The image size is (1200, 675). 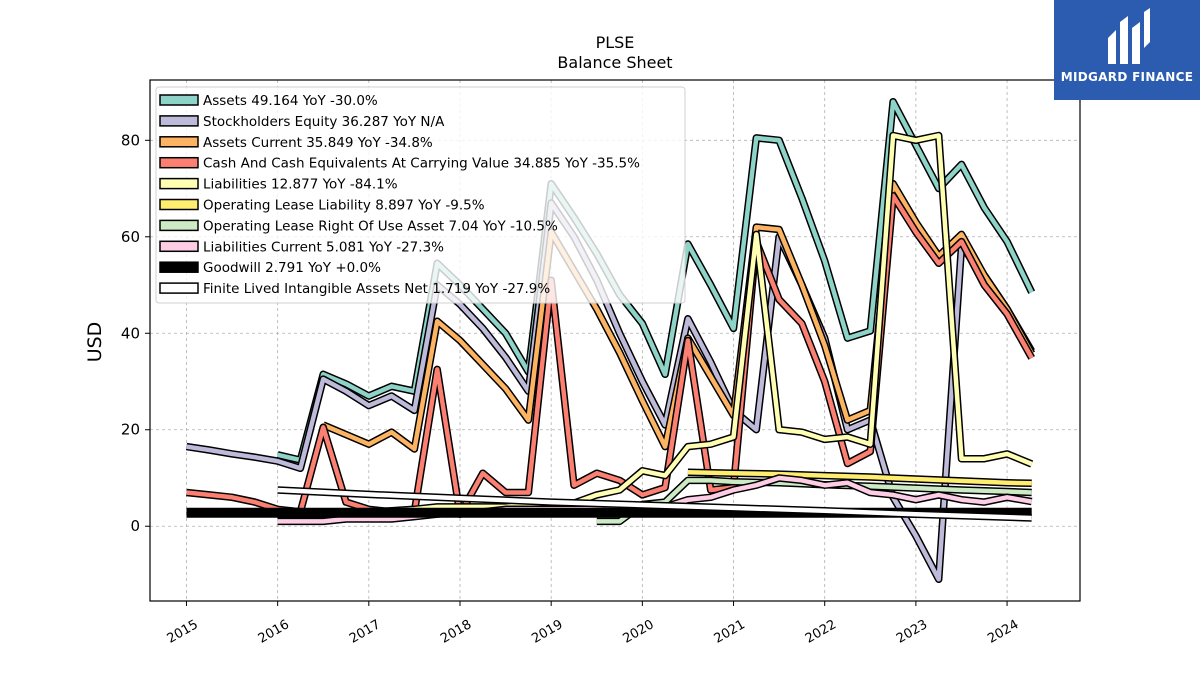 I want to click on x-tick-label: 2016, so click(x=274, y=632).